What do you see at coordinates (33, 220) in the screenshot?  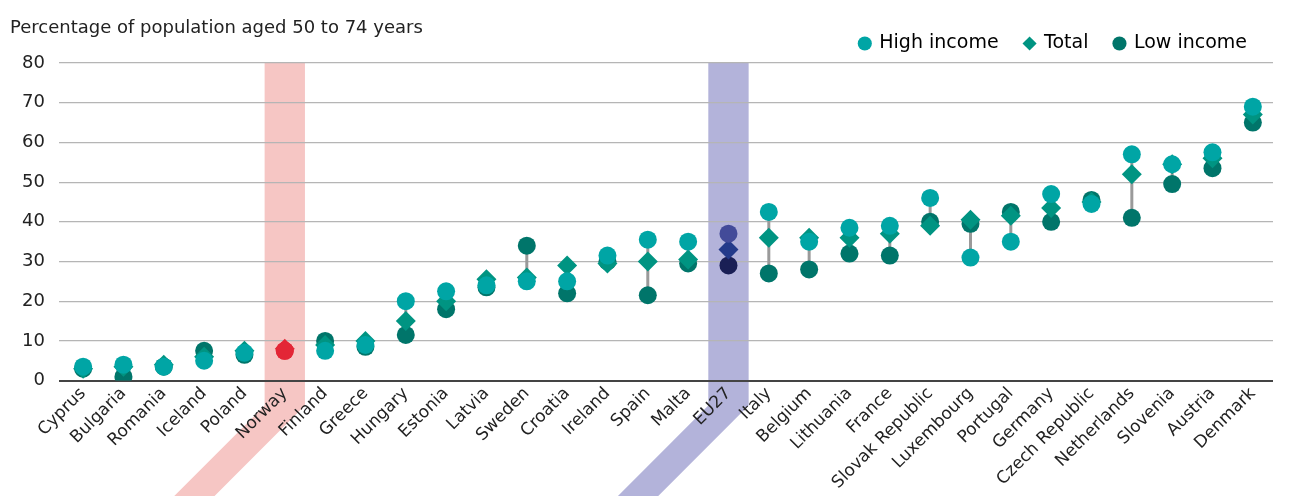 I see `y-tick-label: 40` at bounding box center [33, 220].